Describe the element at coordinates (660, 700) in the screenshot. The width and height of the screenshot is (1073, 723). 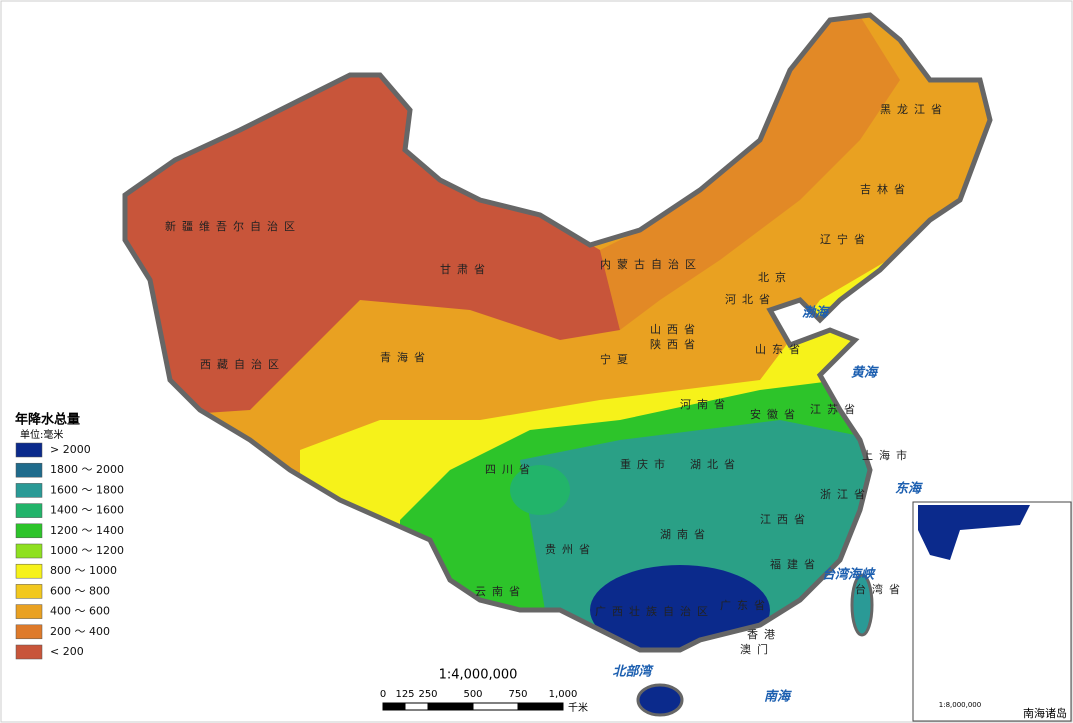
I see `hainan` at that location.